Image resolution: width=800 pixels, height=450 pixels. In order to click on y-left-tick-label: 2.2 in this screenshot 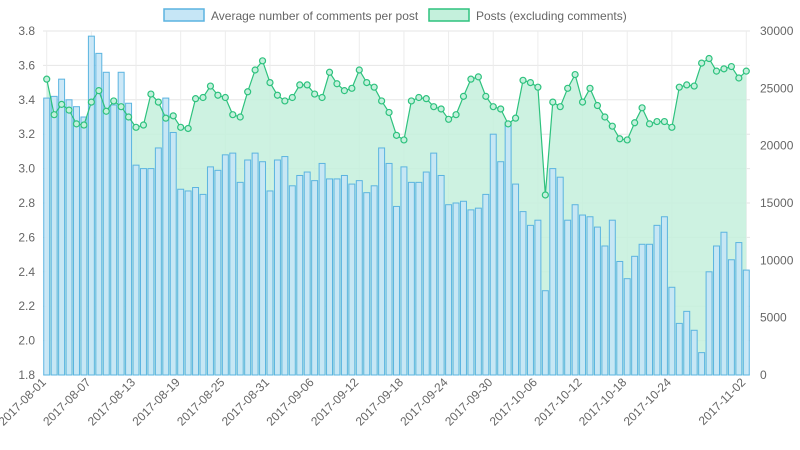, I will do `click(26, 306)`.